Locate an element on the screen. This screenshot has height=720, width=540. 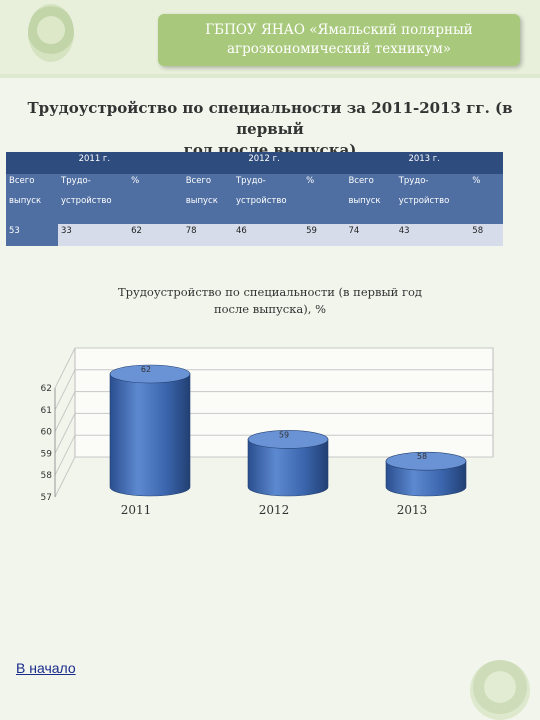
table-row: 53 33 62 78 46 59 74 43 58 is located at coordinates (254, 235).